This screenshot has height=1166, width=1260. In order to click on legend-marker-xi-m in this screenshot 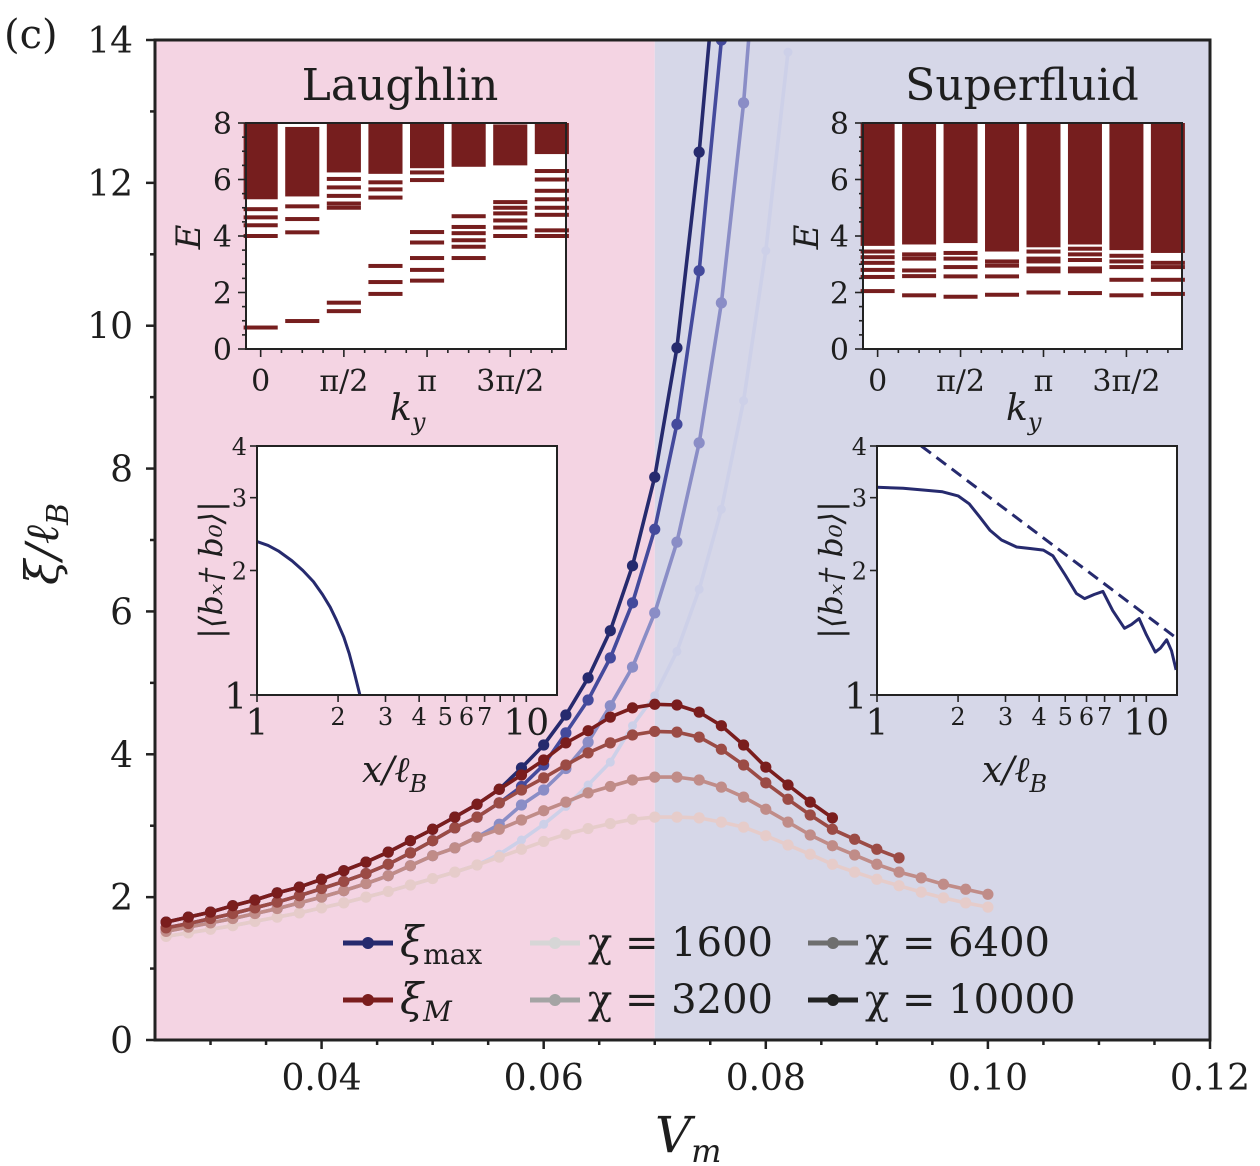, I will do `click(368, 1000)`.